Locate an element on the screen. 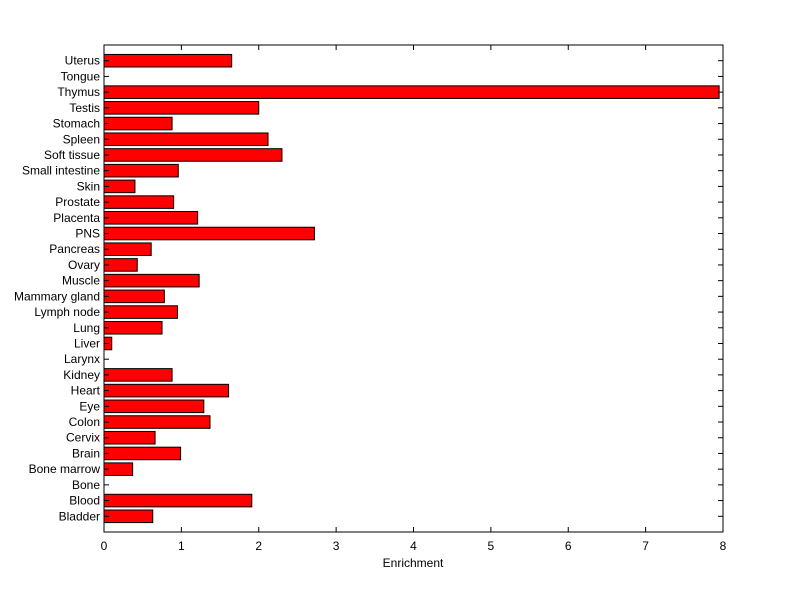  y-tick-label: Lung is located at coordinates (86, 328).